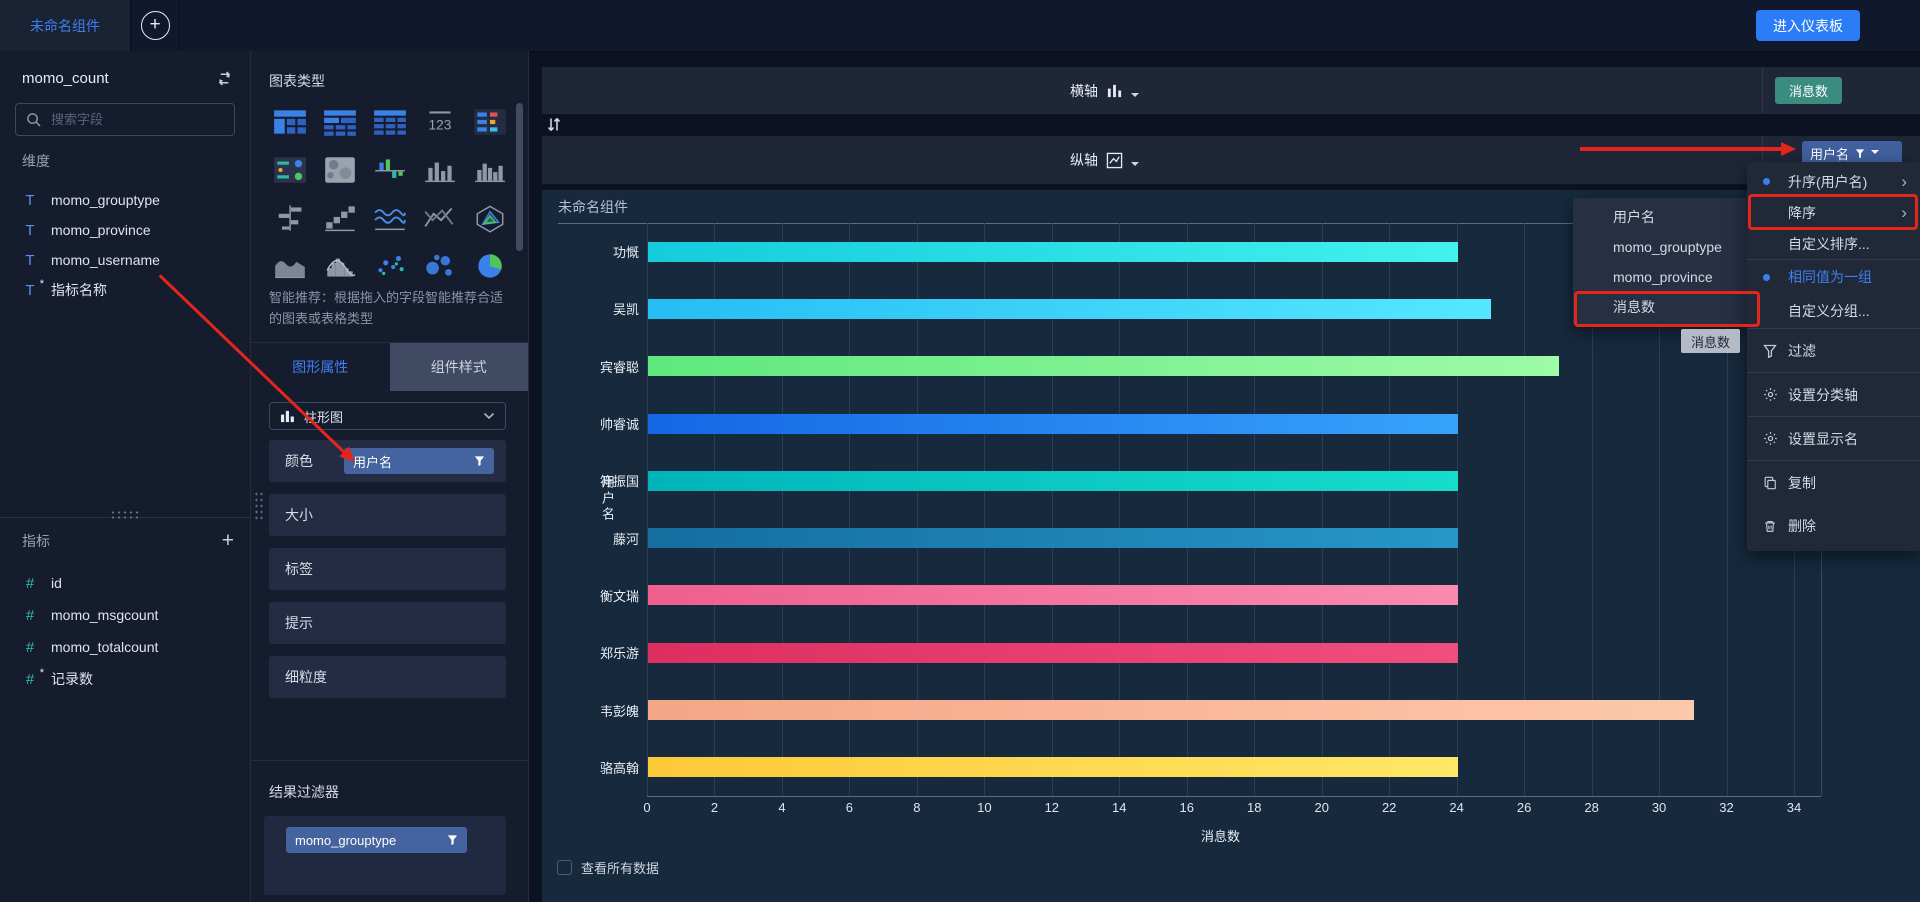  What do you see at coordinates (131, 583) in the screenshot?
I see `metric-field-id: # id` at bounding box center [131, 583].